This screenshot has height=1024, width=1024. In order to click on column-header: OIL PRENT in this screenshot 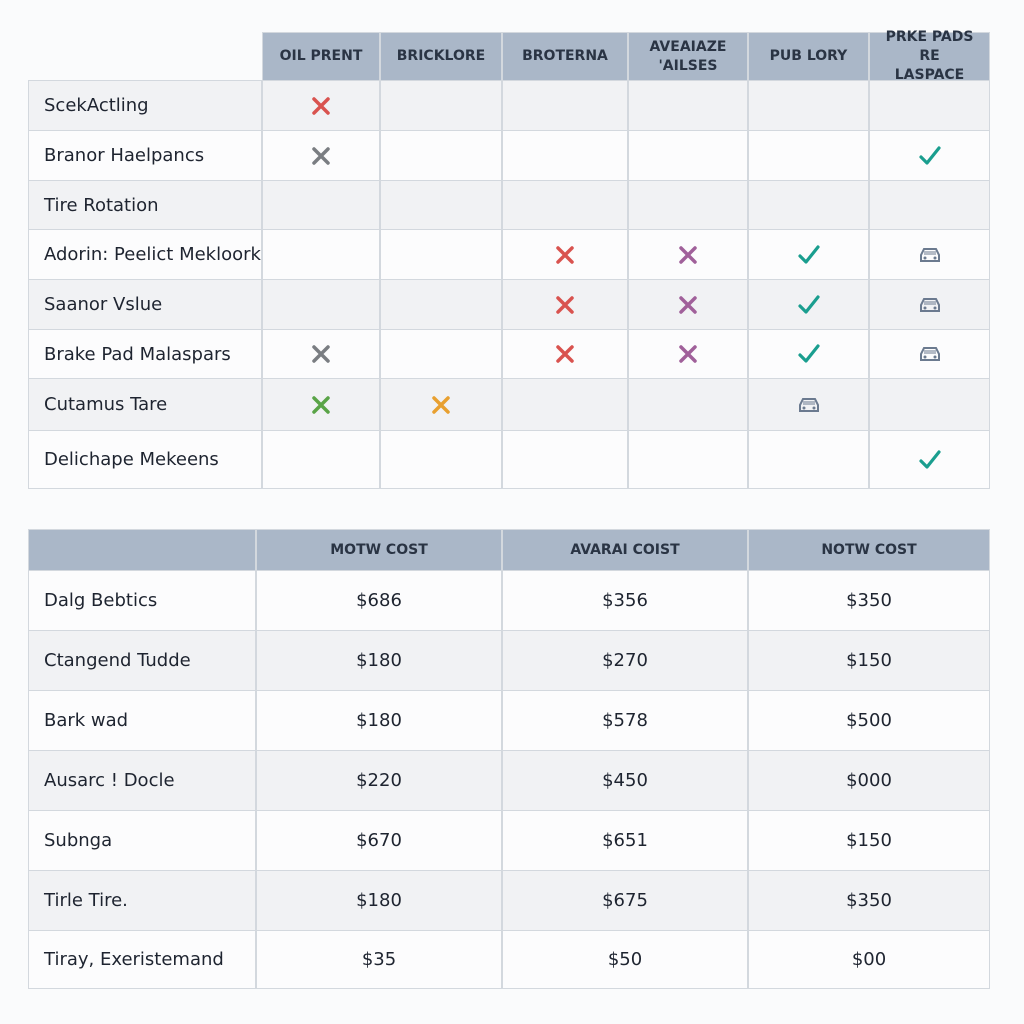, I will do `click(321, 56)`.